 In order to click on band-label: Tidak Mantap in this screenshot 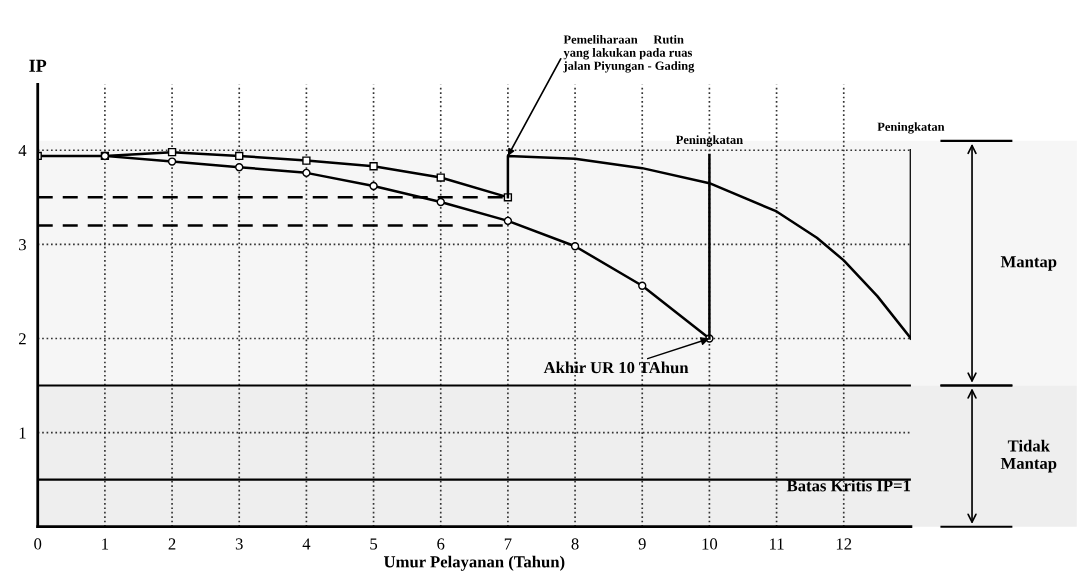, I will do `click(1028, 456)`.